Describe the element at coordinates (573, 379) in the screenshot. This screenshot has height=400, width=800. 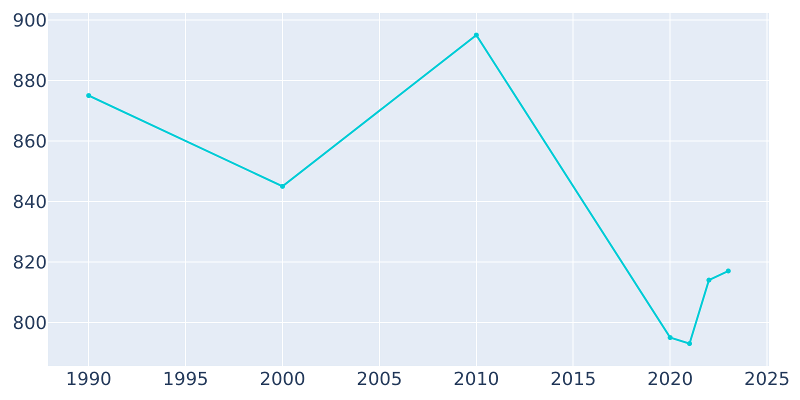
I see `x-tick-label: 2015` at that location.